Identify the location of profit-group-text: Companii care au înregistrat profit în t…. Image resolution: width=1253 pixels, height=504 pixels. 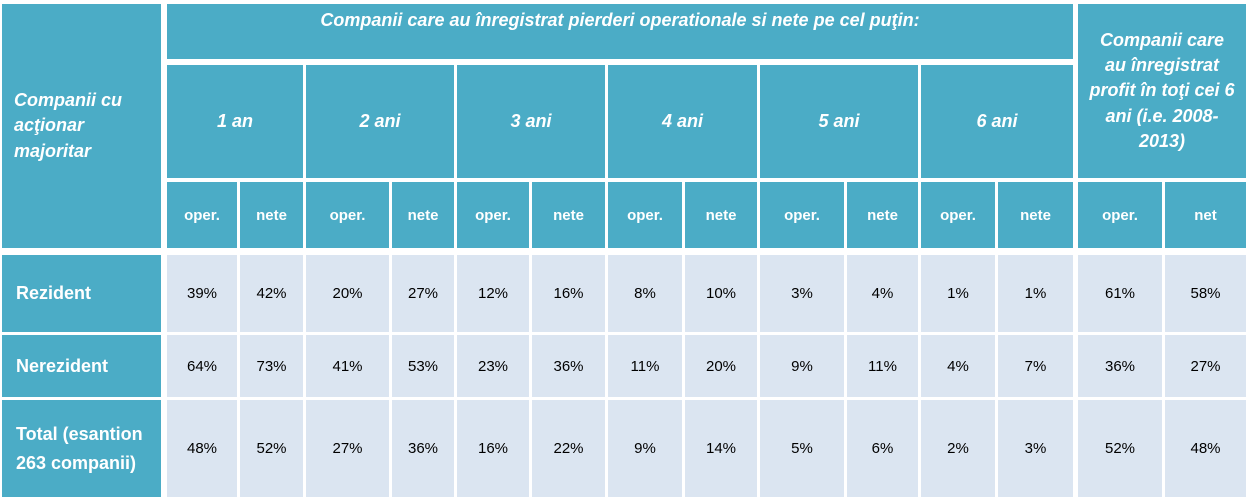
(1162, 90).